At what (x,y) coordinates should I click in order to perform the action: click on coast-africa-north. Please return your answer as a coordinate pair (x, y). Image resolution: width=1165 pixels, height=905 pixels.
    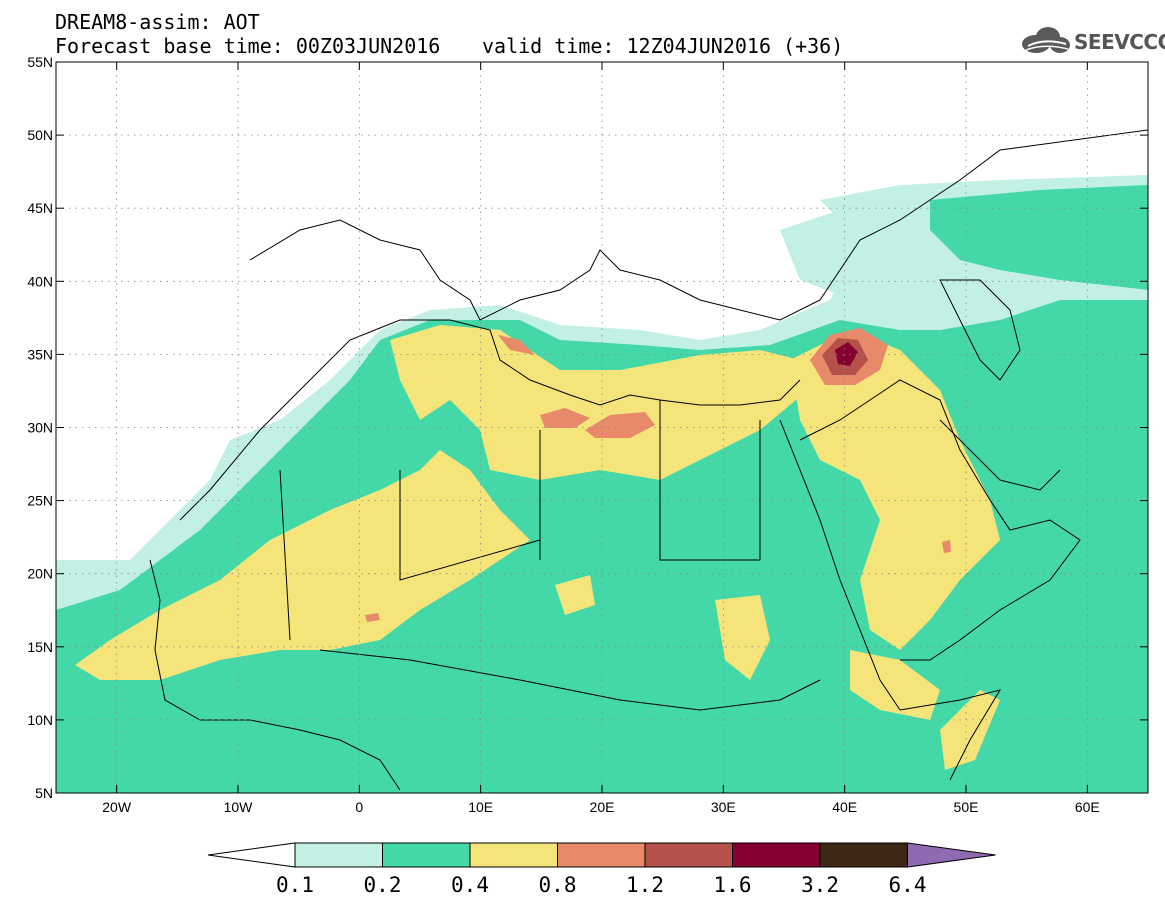
    Looking at the image, I should click on (490, 420).